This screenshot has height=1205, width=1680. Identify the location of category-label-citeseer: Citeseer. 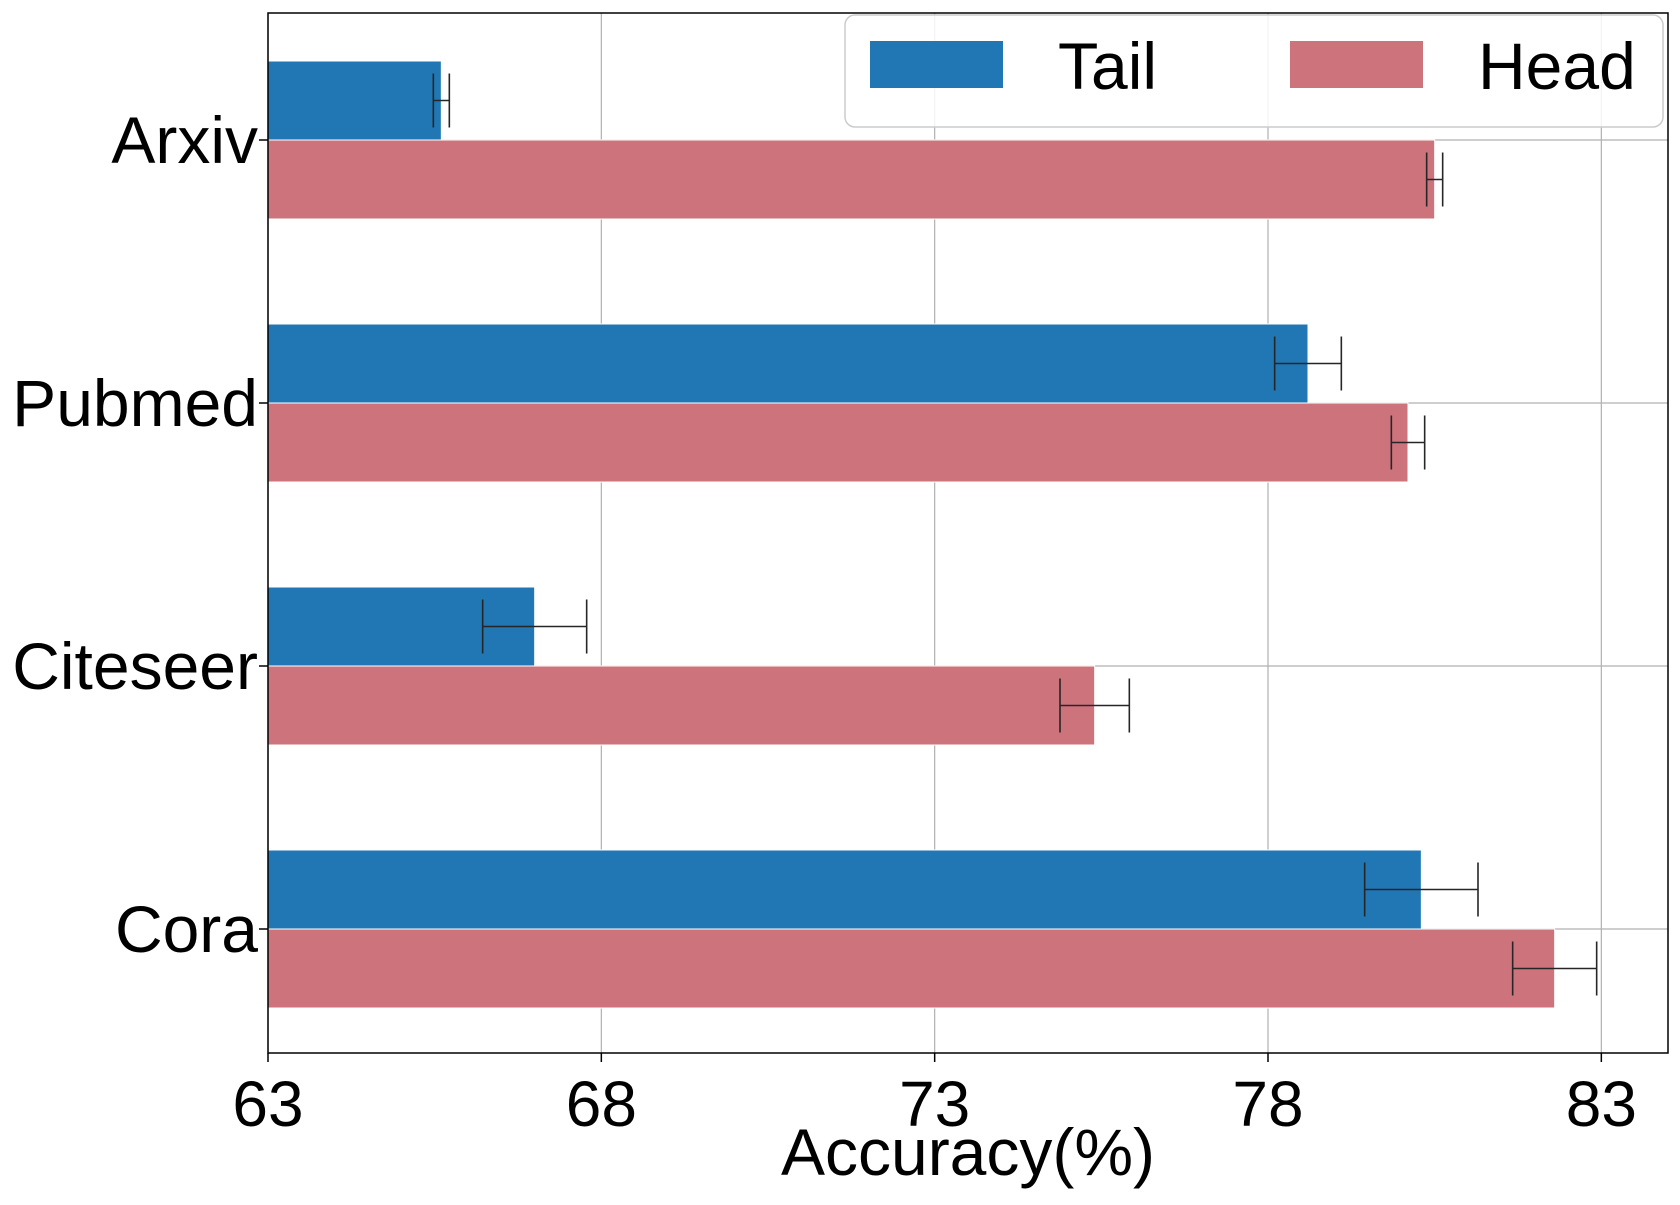
(135, 666).